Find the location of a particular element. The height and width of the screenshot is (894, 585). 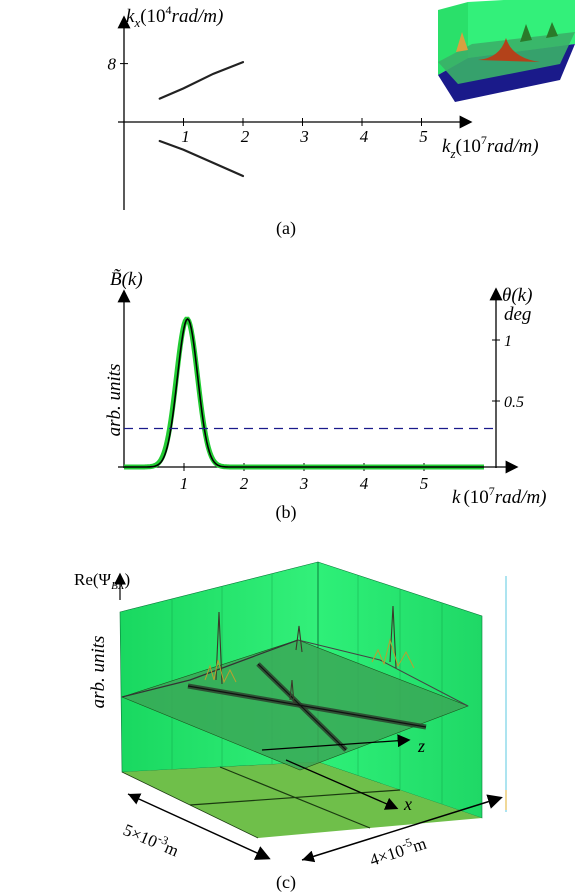

panel-b-caption: (b) is located at coordinates (286, 512).